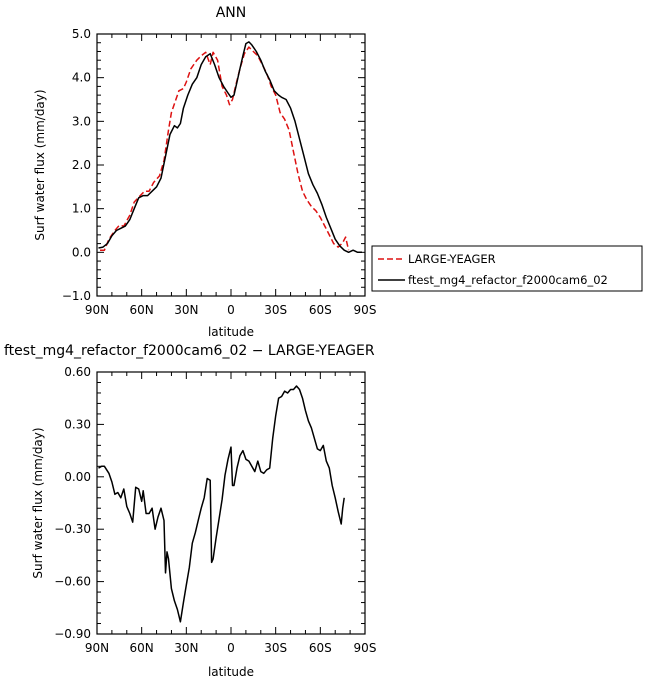  I want to click on bottom-y-axis-label: Surf water flux (mm/day), so click(38, 502).